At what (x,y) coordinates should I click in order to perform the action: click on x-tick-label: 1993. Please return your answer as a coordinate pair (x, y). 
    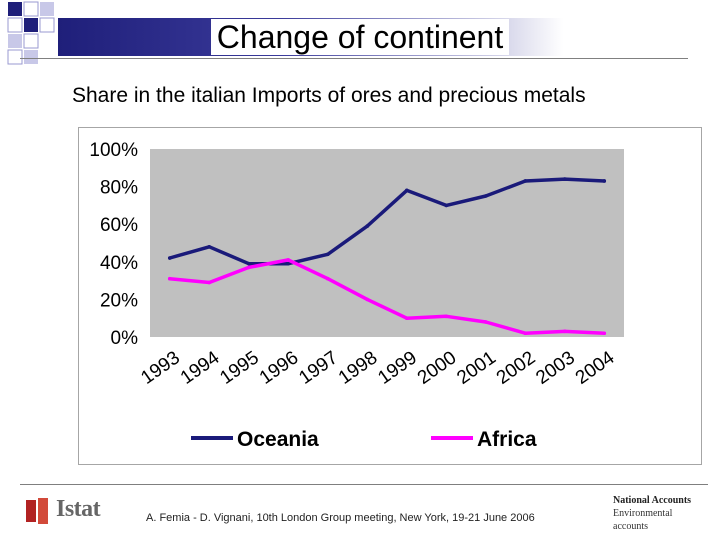
    Looking at the image, I should click on (160, 367).